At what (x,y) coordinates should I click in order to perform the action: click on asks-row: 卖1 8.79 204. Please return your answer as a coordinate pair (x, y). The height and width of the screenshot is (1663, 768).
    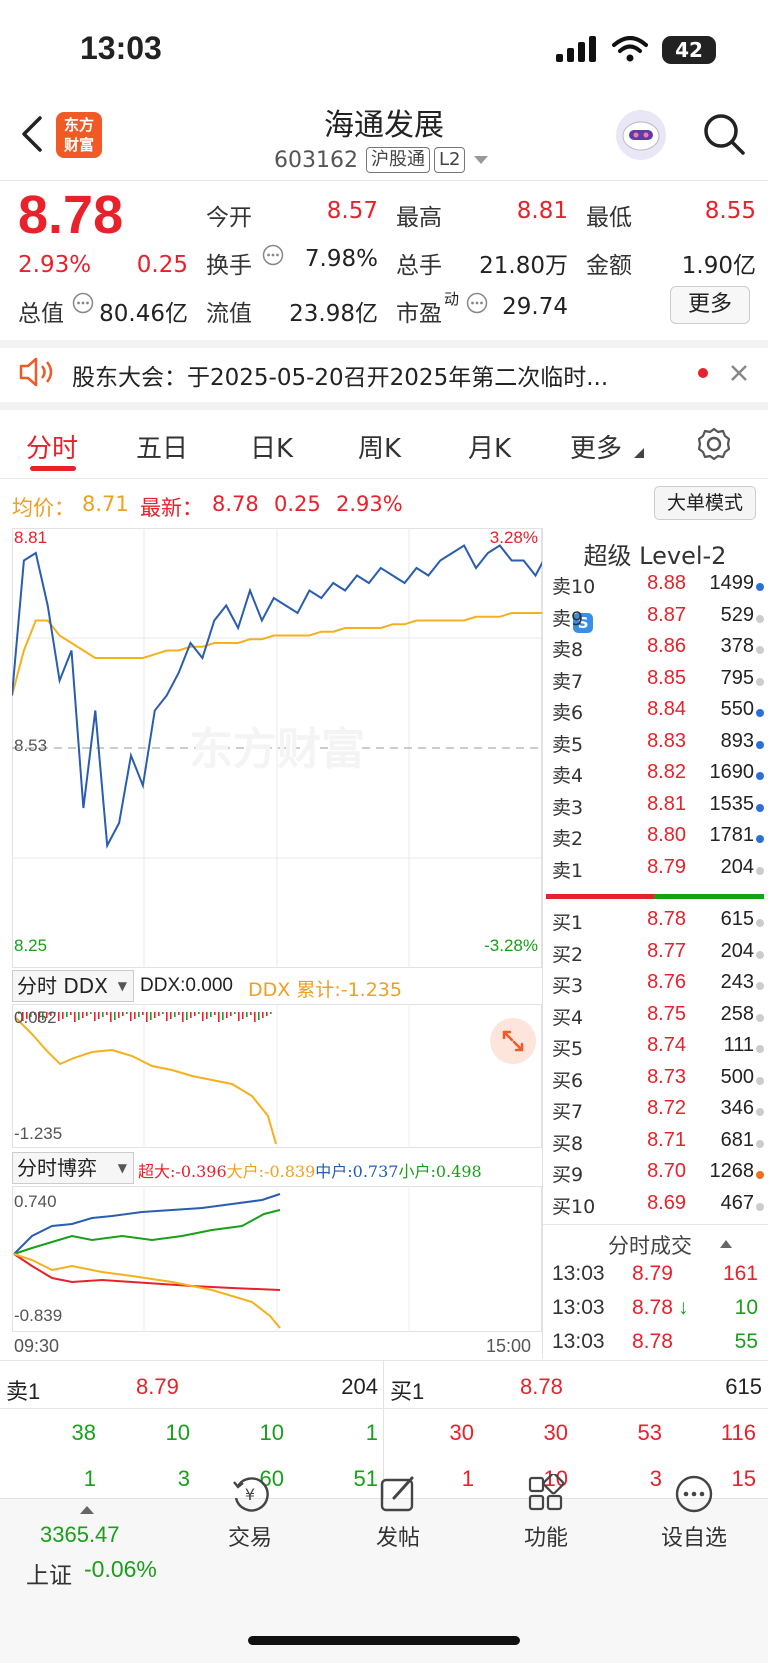
    Looking at the image, I should click on (658, 871).